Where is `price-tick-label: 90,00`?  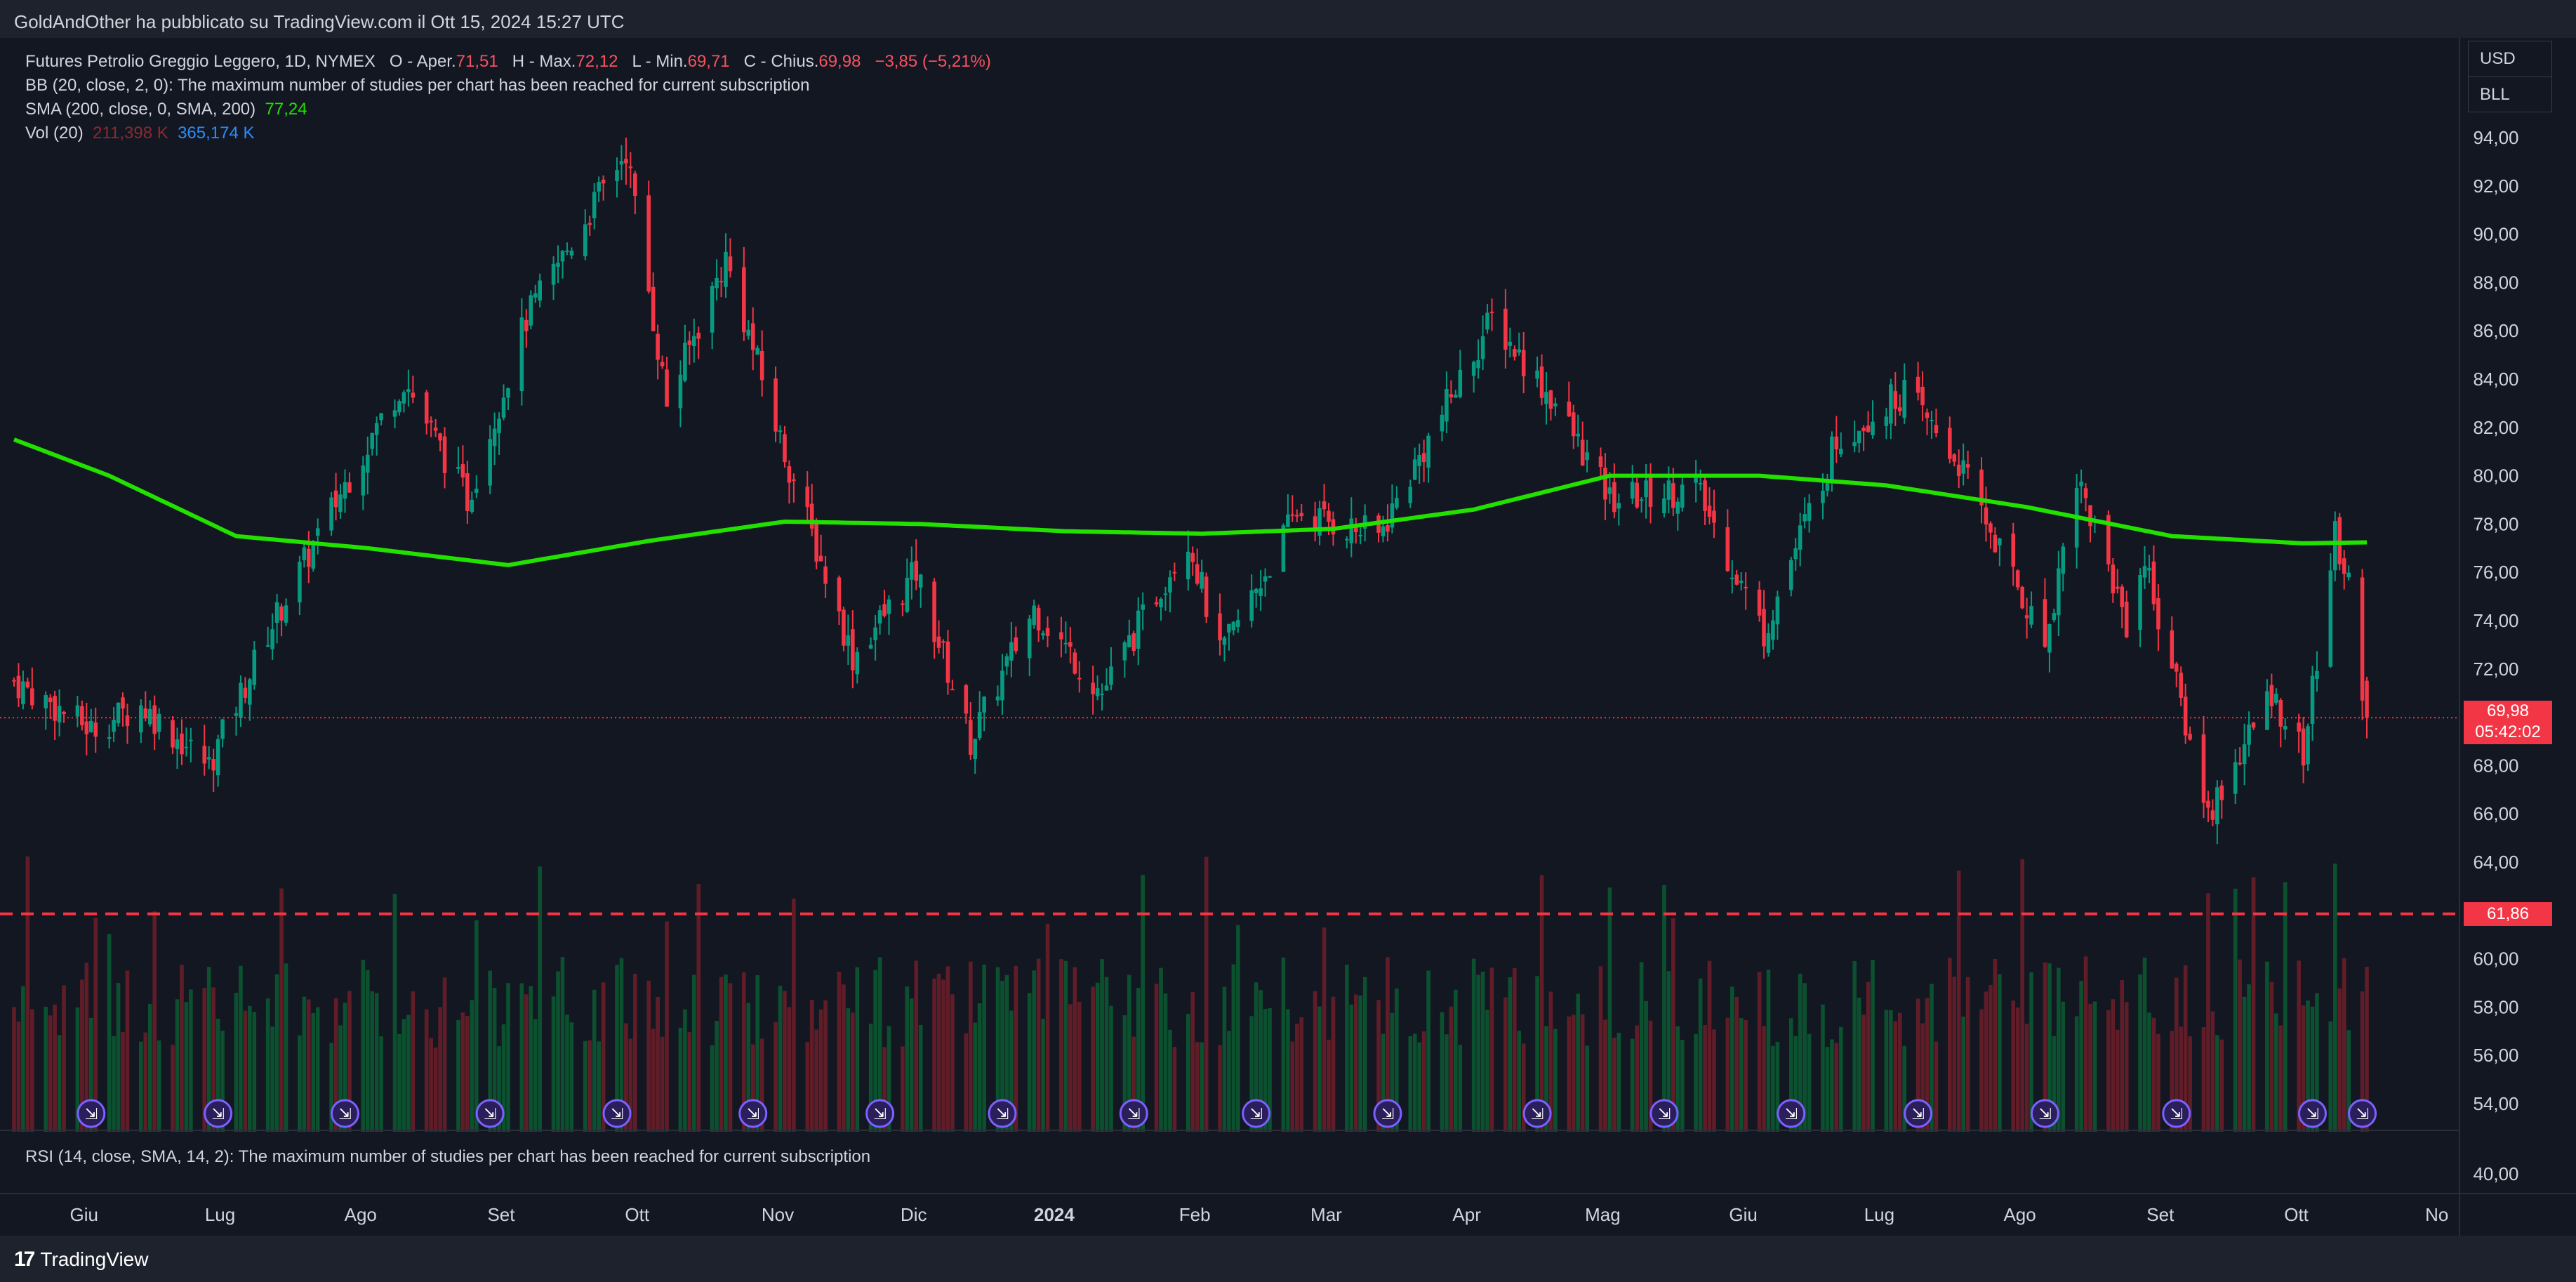
price-tick-label: 90,00 is located at coordinates (2496, 234).